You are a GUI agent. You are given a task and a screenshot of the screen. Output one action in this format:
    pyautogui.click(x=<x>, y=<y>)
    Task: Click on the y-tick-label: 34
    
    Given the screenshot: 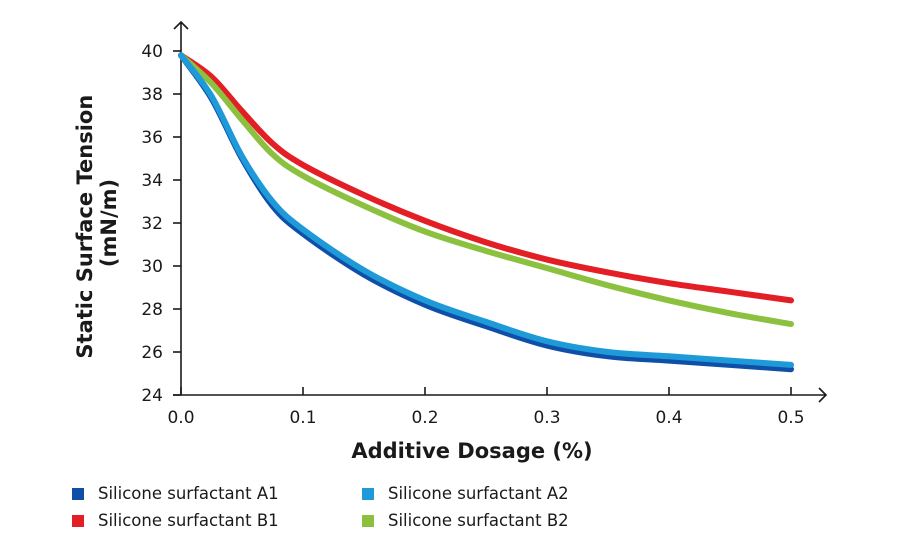 What is the action you would take?
    pyautogui.click(x=152, y=181)
    